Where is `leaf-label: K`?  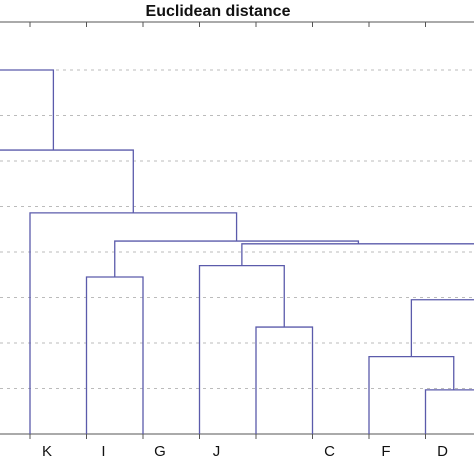
leaf-label: K is located at coordinates (47, 451).